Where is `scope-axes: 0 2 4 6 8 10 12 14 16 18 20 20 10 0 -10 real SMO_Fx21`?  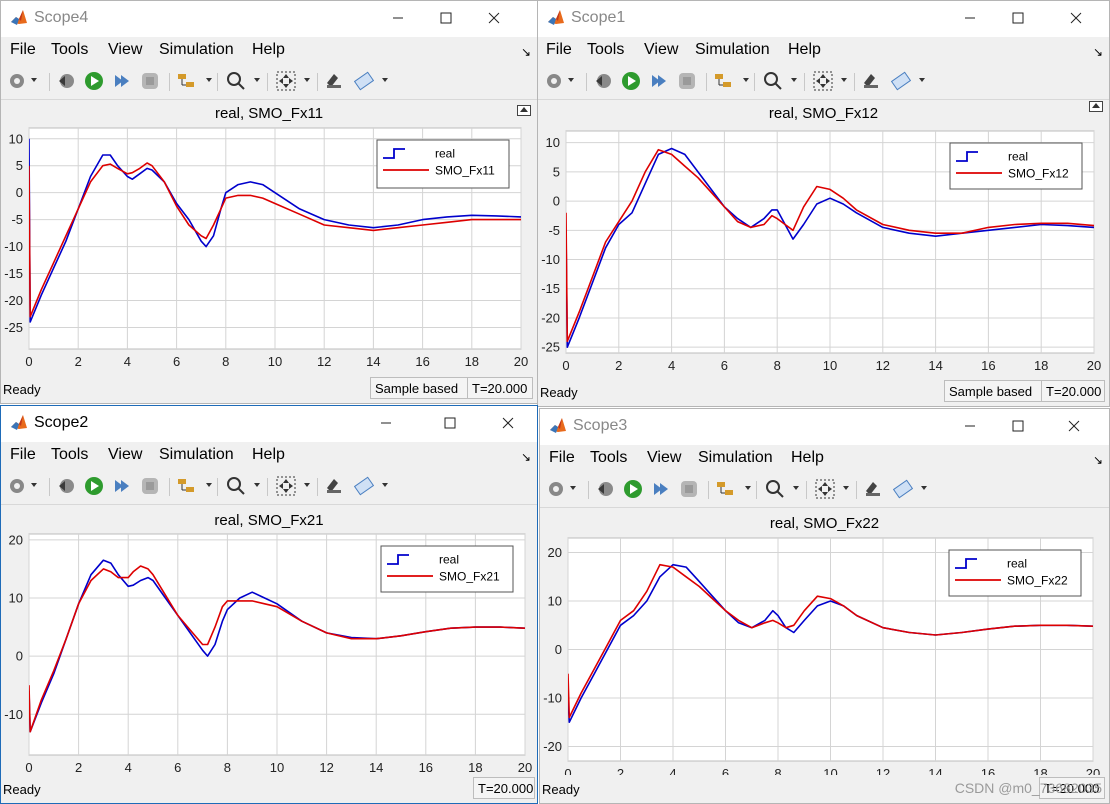
scope-axes: 0 2 4 6 8 10 12 14 16 18 20 20 10 0 -10 real SMO_Fx21 is located at coordinates (269, 653).